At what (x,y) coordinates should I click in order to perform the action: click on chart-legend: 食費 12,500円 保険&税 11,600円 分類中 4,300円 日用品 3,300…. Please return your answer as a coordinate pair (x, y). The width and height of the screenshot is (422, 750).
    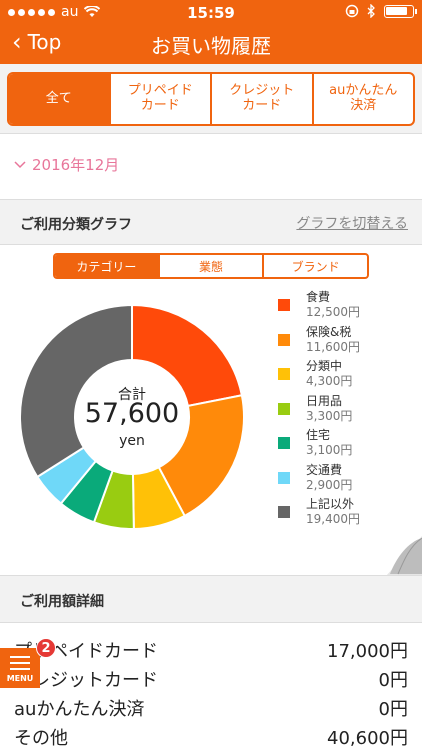
    Looking at the image, I should click on (348, 411).